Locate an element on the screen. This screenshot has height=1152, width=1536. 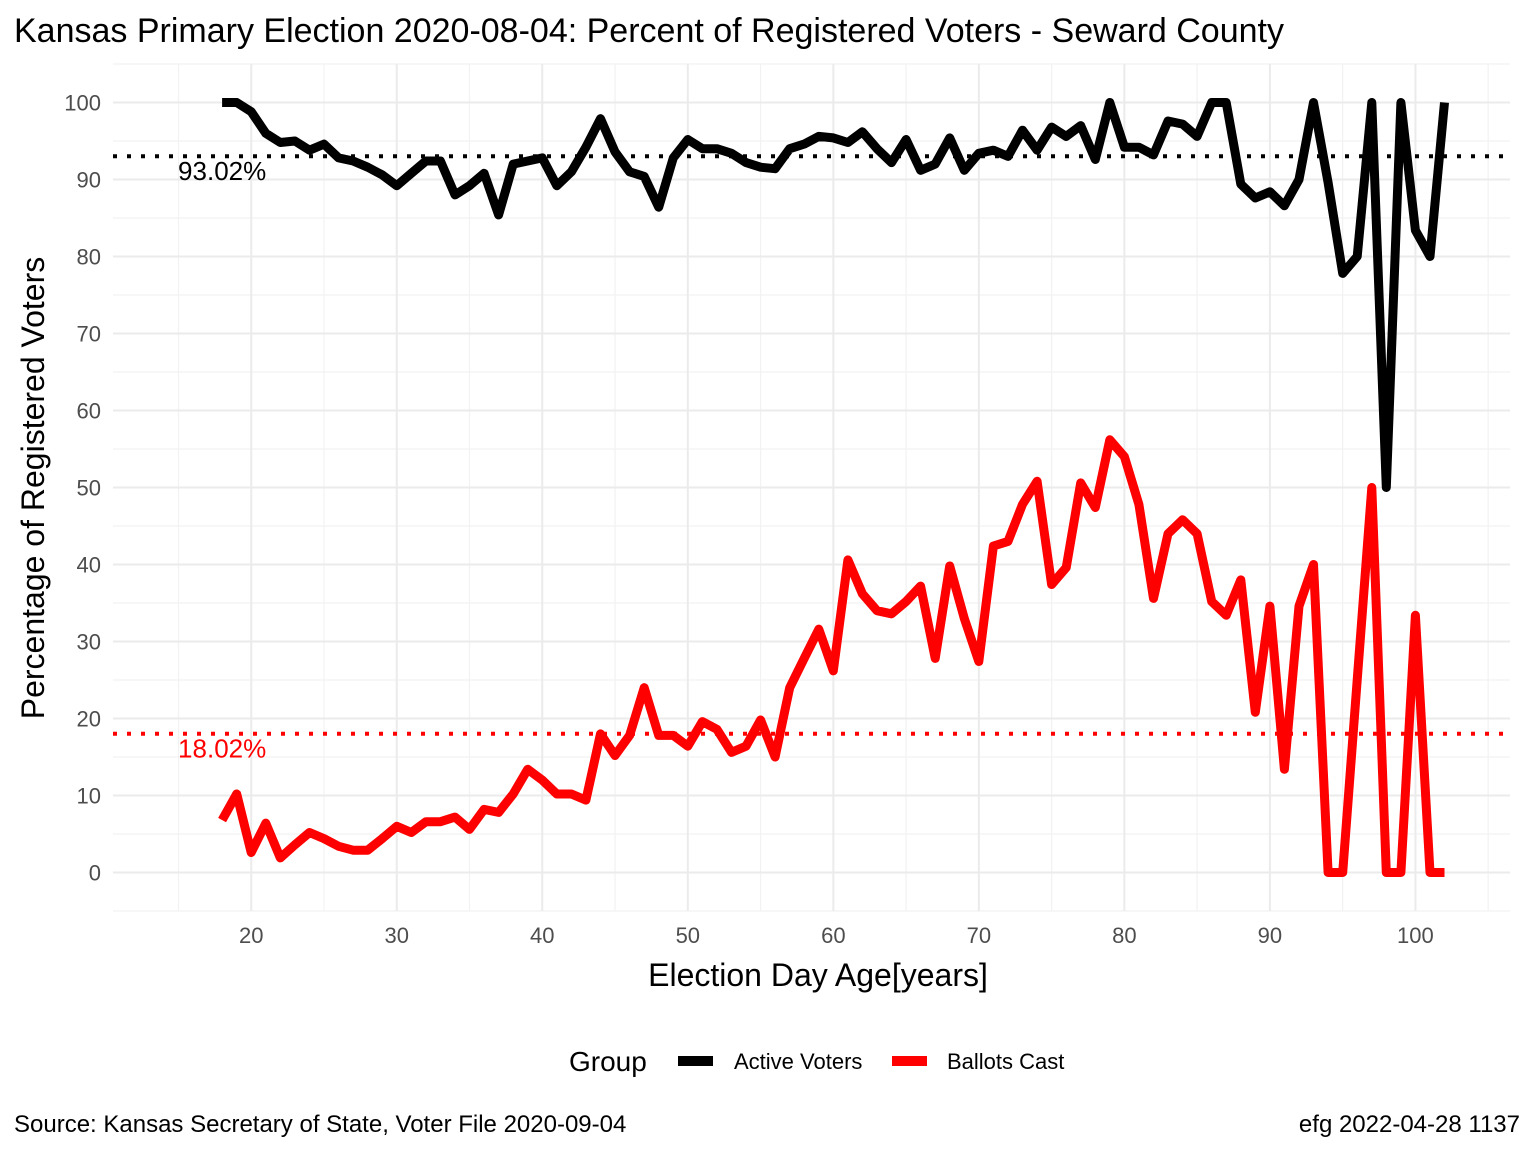
x-axis-title: Election Day Age[years] is located at coordinates (818, 975).